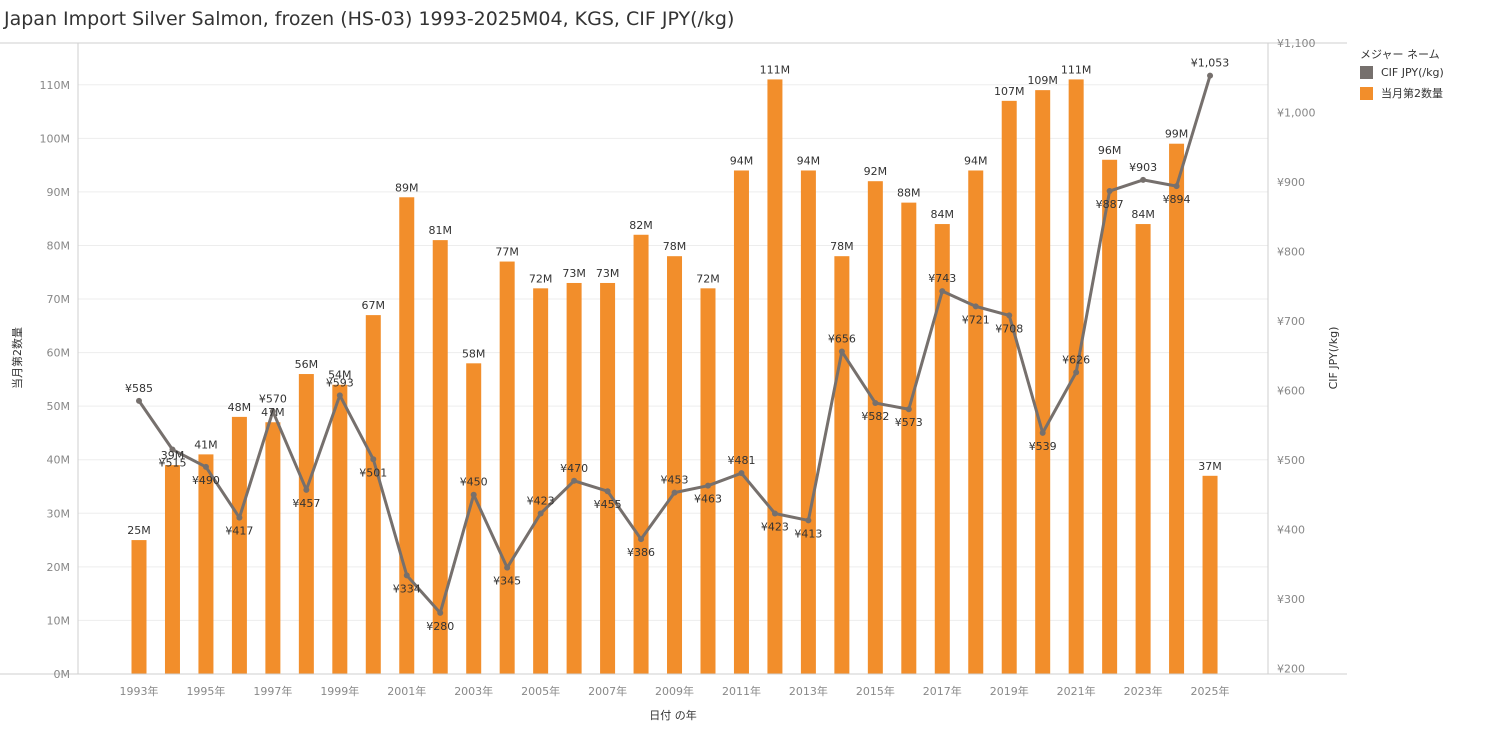 The width and height of the screenshot is (1499, 732). I want to click on y-right-tick-label: ¥900, so click(1291, 182).